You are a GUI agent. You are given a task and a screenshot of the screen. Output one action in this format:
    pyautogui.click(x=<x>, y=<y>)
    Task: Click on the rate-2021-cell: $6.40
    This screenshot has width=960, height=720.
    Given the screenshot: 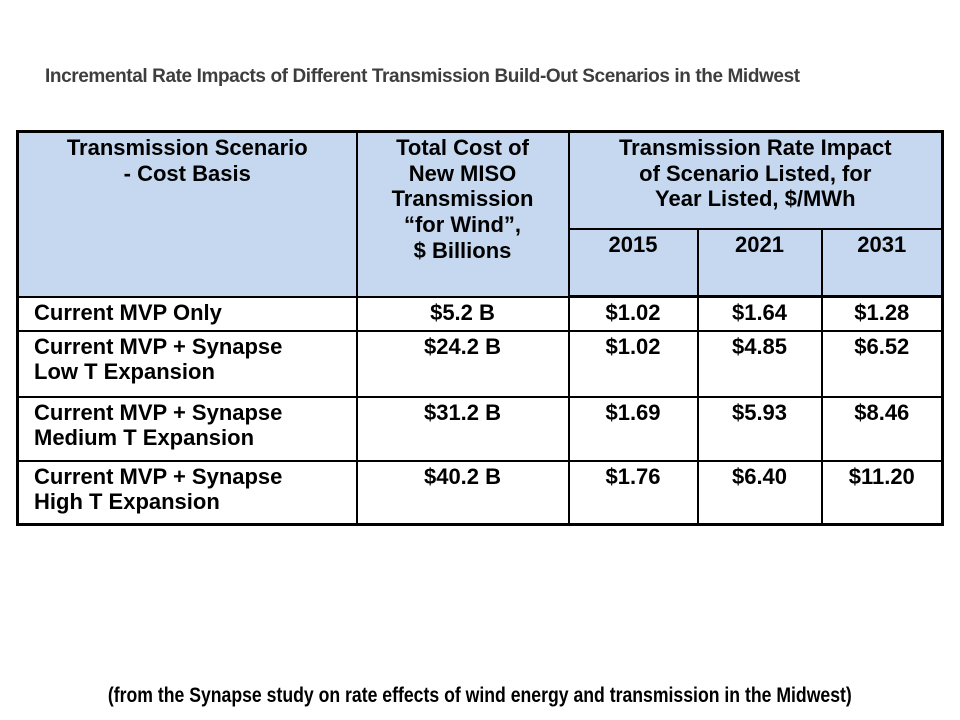 What is the action you would take?
    pyautogui.click(x=759, y=492)
    